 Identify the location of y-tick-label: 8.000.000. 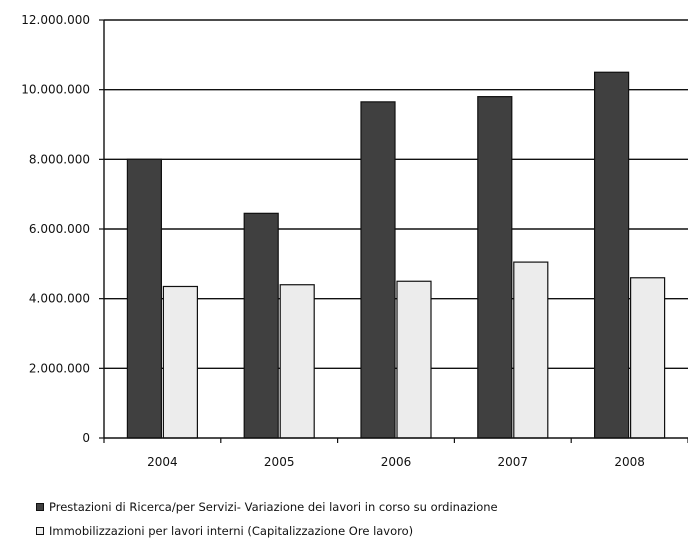
(59, 159).